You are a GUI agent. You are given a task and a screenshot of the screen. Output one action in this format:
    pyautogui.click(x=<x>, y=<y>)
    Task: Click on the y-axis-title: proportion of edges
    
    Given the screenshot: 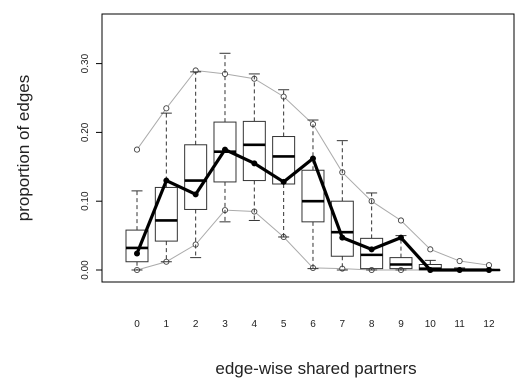 What is the action you would take?
    pyautogui.click(x=23, y=148)
    